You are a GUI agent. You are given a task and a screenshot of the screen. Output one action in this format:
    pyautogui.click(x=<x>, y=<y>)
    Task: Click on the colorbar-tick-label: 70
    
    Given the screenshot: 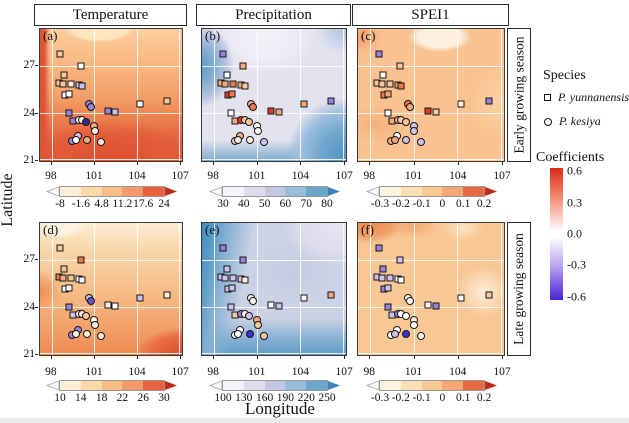 What is the action you would take?
    pyautogui.click(x=306, y=204)
    